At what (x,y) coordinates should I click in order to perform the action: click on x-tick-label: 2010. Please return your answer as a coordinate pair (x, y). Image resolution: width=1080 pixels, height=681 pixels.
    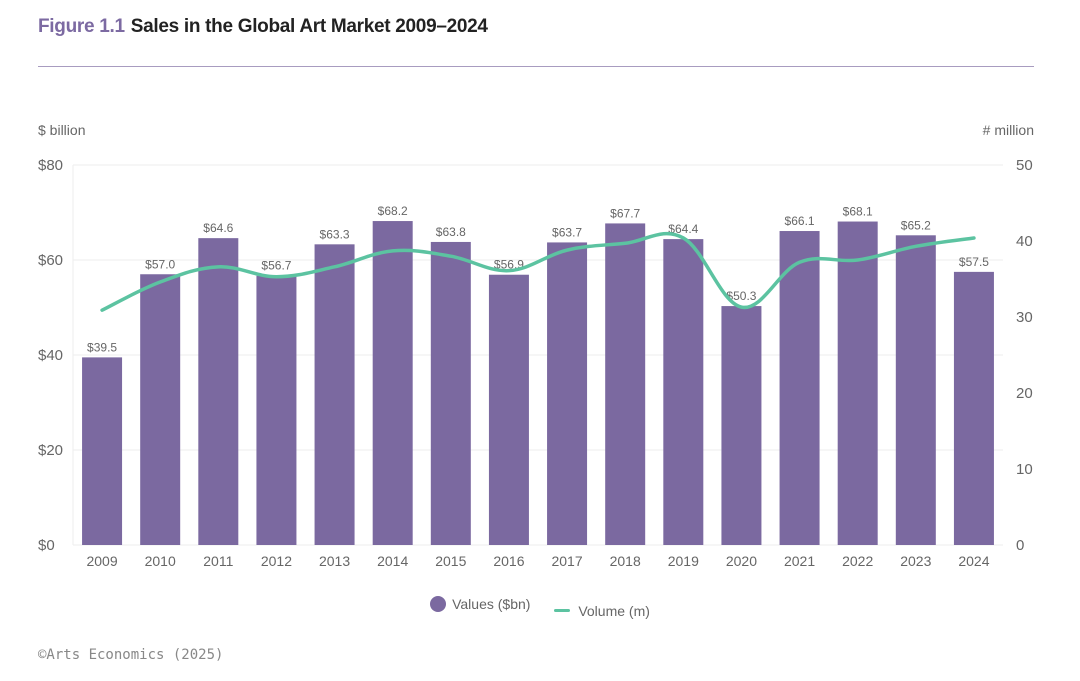
    Looking at the image, I should click on (160, 561).